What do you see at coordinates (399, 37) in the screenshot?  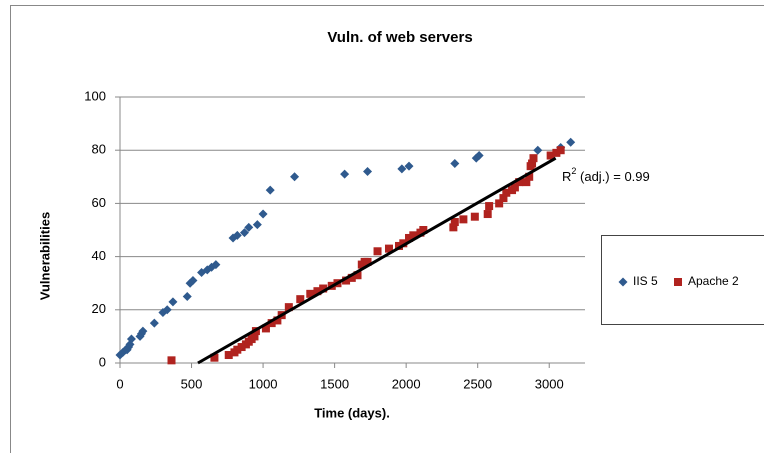 I see `chart-title: Vuln. of web servers` at bounding box center [399, 37].